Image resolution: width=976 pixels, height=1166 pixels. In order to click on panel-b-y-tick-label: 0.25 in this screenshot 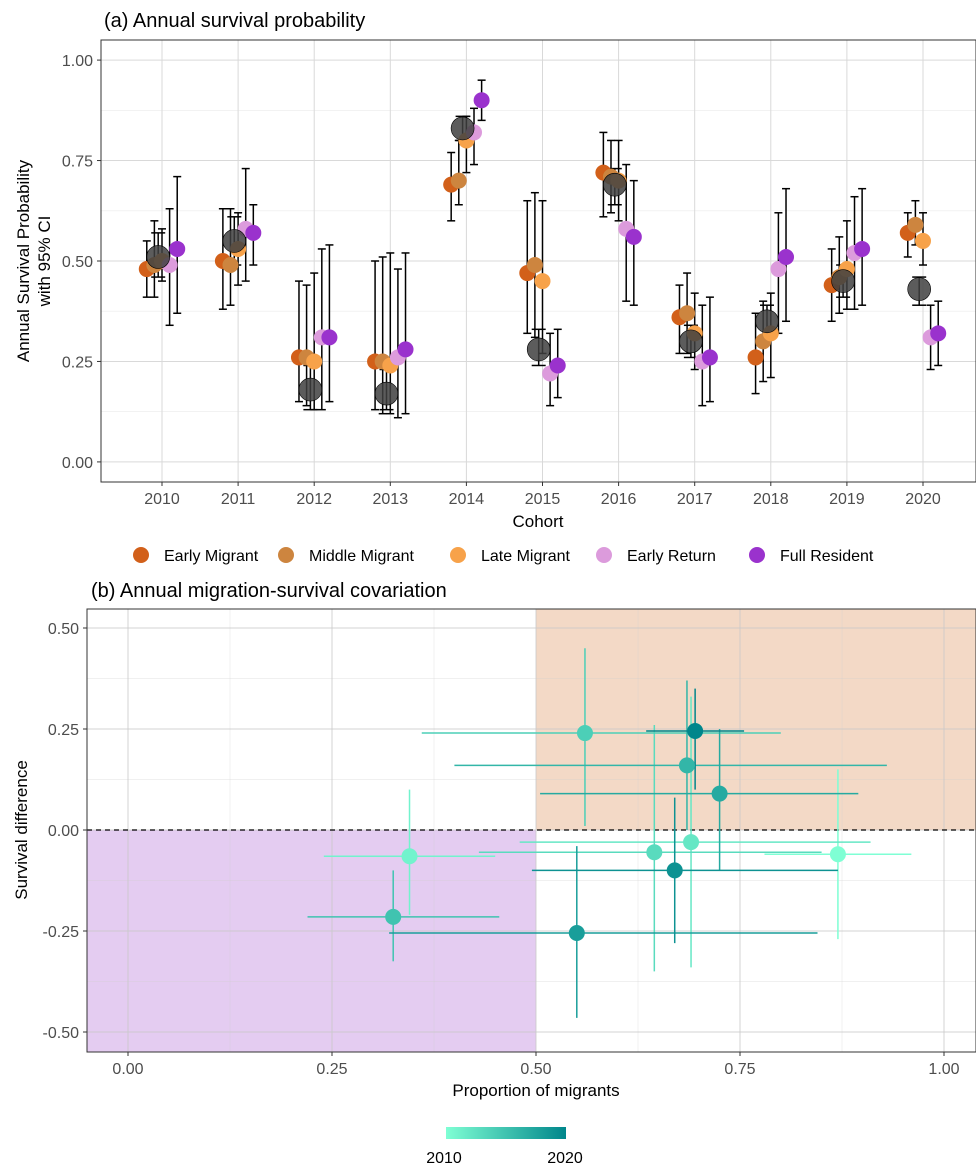, I will do `click(63, 730)`.